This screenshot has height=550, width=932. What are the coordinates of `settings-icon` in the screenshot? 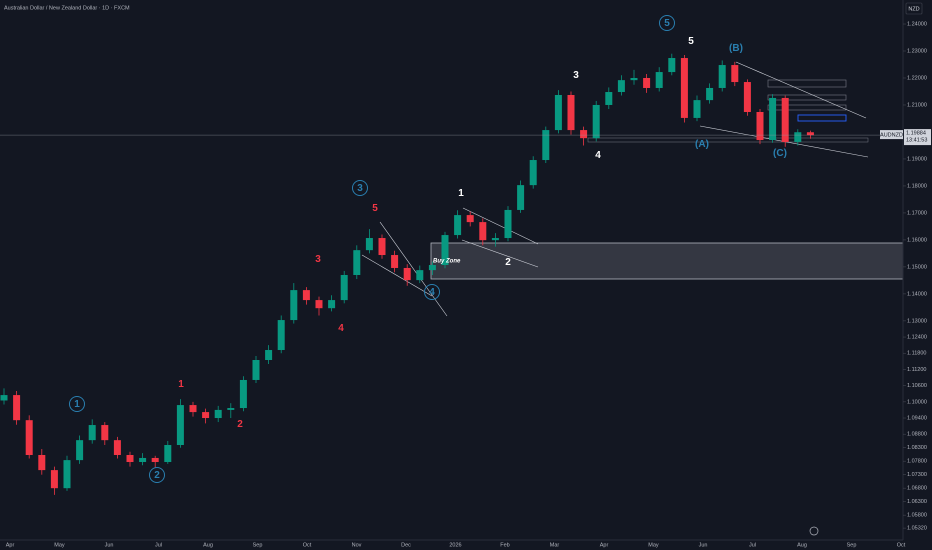 It's located at (814, 531).